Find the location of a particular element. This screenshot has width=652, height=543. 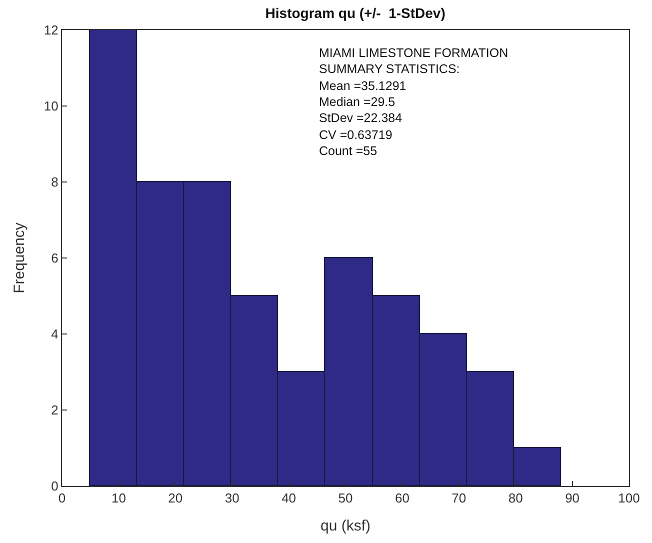

y-tick-label: 6 is located at coordinates (54, 258).